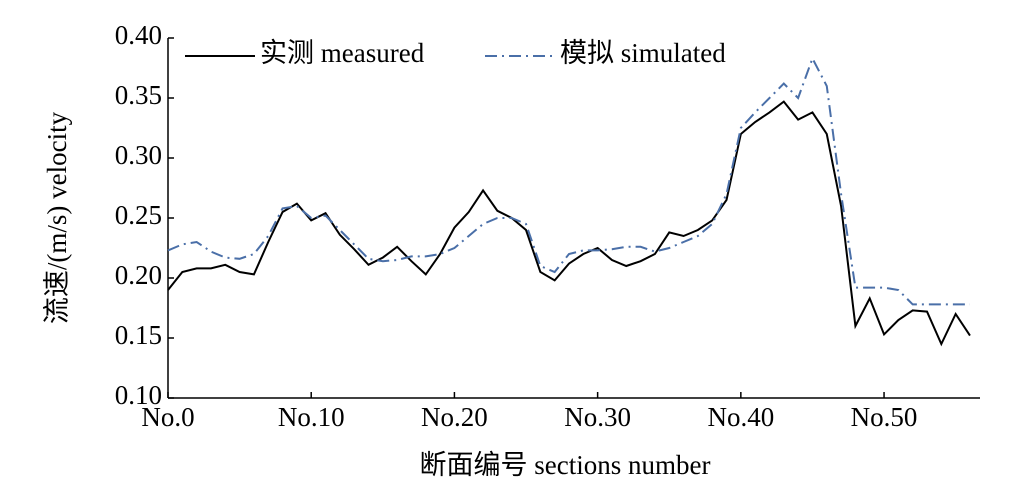 This screenshot has width=1013, height=498. What do you see at coordinates (740, 417) in the screenshot?
I see `x-tick-label: No.40` at bounding box center [740, 417].